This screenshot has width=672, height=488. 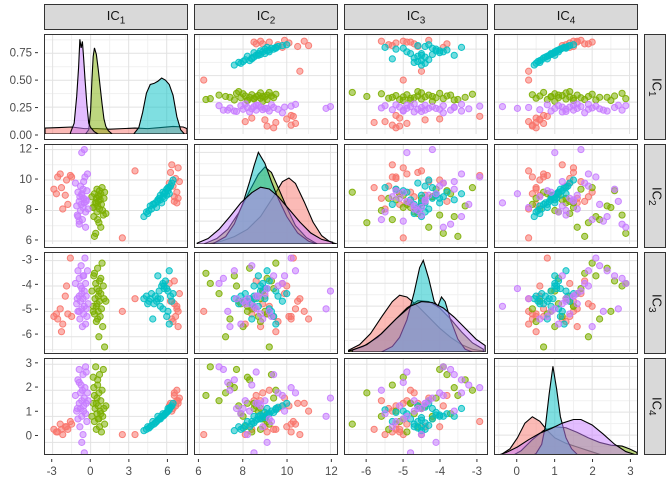 What do you see at coordinates (20, 17) in the screenshot?
I see `corner-top-left` at bounding box center [20, 17].